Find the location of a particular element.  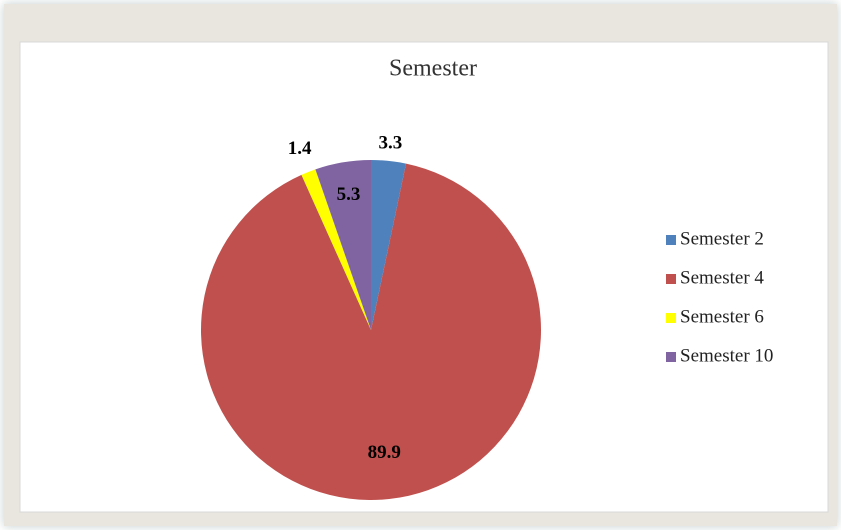

legend-label: Semester 4 is located at coordinates (722, 277).